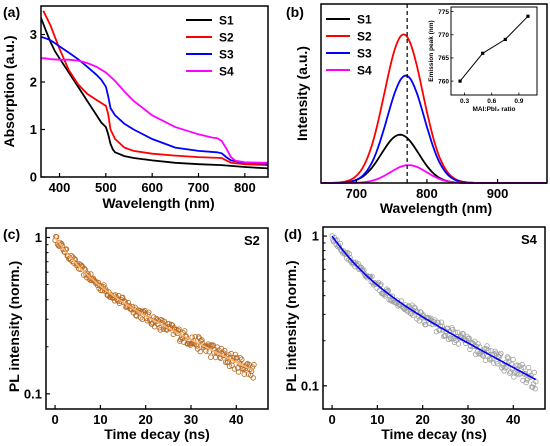 This screenshot has width=550, height=446. What do you see at coordinates (518, 101) in the screenshot?
I see `panel-b-inset-x-tick-label: 0.9` at bounding box center [518, 101].